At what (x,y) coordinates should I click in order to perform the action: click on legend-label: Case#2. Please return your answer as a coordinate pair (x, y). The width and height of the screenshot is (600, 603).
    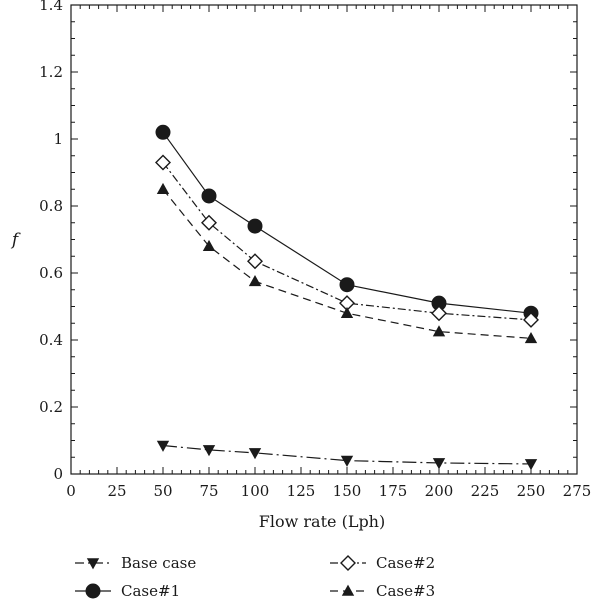
    Looking at the image, I should click on (405, 563).